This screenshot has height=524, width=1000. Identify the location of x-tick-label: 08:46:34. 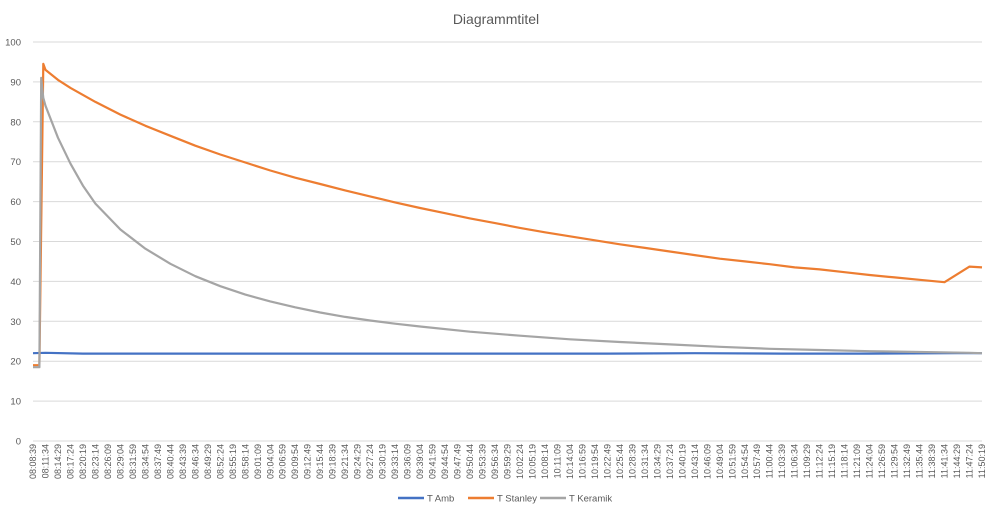
(195, 461).